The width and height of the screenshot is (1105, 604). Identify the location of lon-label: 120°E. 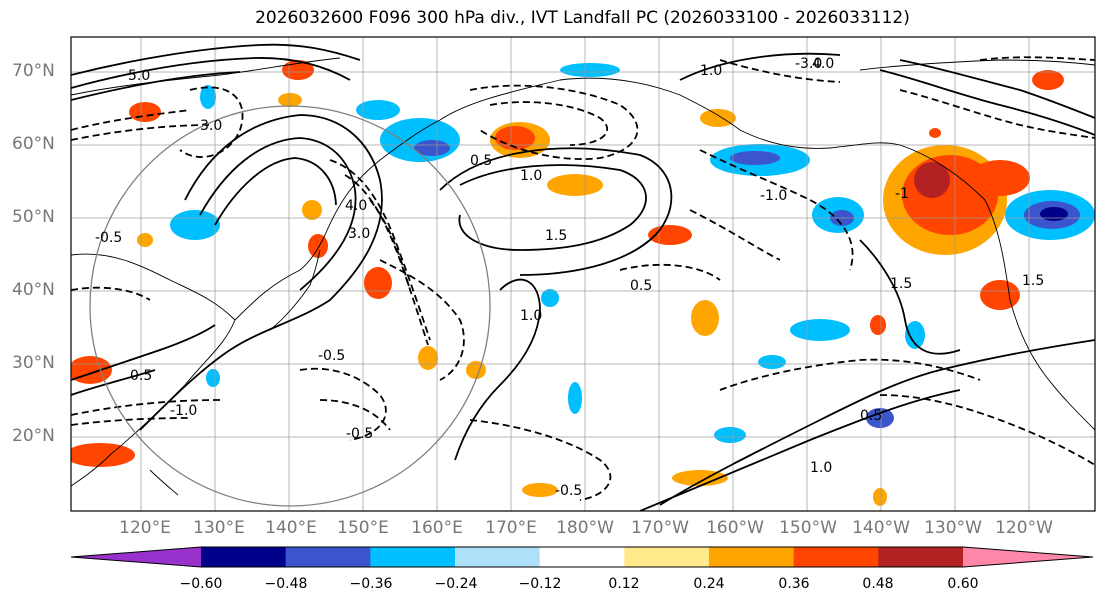
(145, 528).